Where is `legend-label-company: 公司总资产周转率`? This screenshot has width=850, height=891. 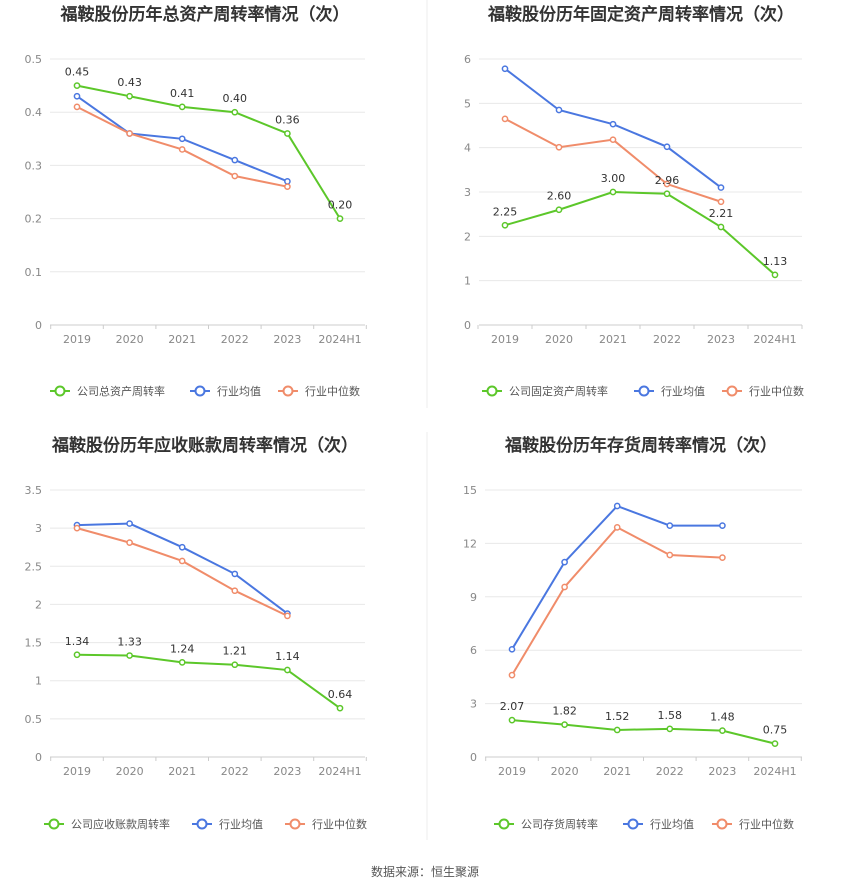
legend-label-company: 公司总资产周转率 is located at coordinates (121, 391).